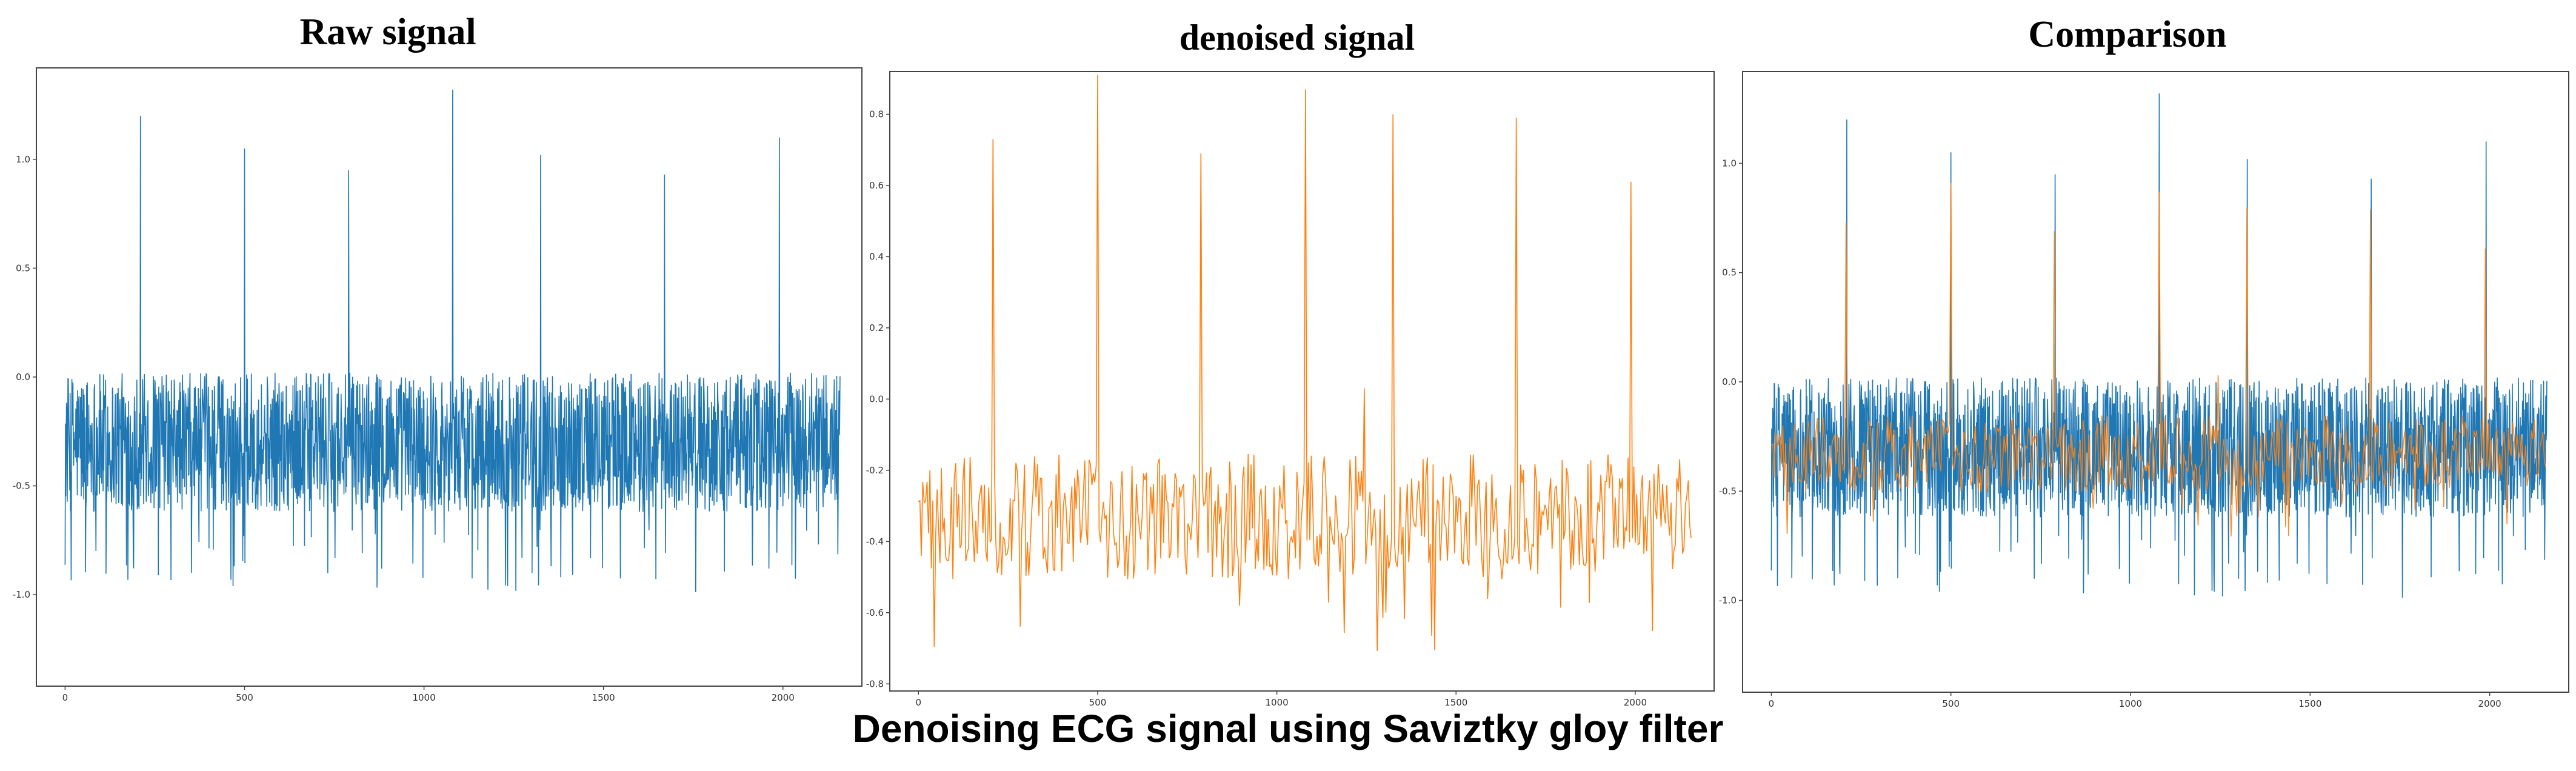  What do you see at coordinates (875, 470) in the screenshot?
I see `y-tick-label: -0.2` at bounding box center [875, 470].